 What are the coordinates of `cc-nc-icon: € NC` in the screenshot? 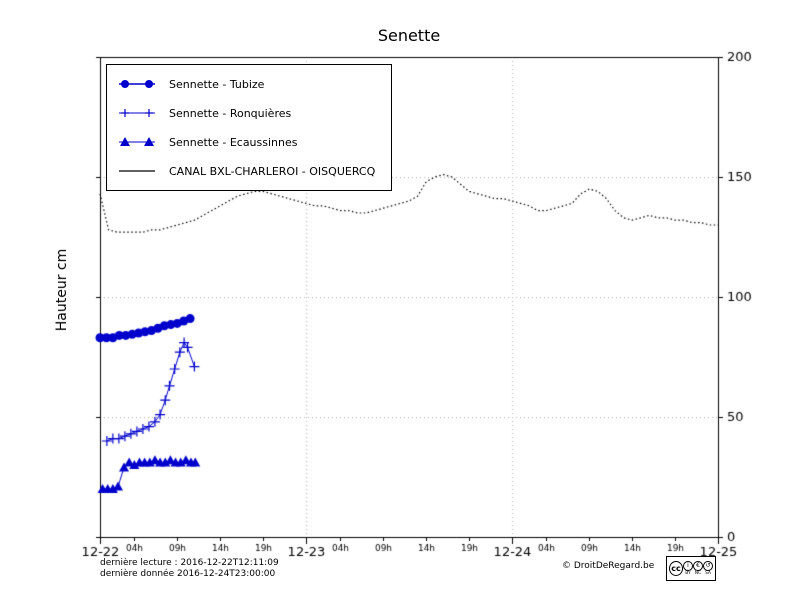 It's located at (698, 568).